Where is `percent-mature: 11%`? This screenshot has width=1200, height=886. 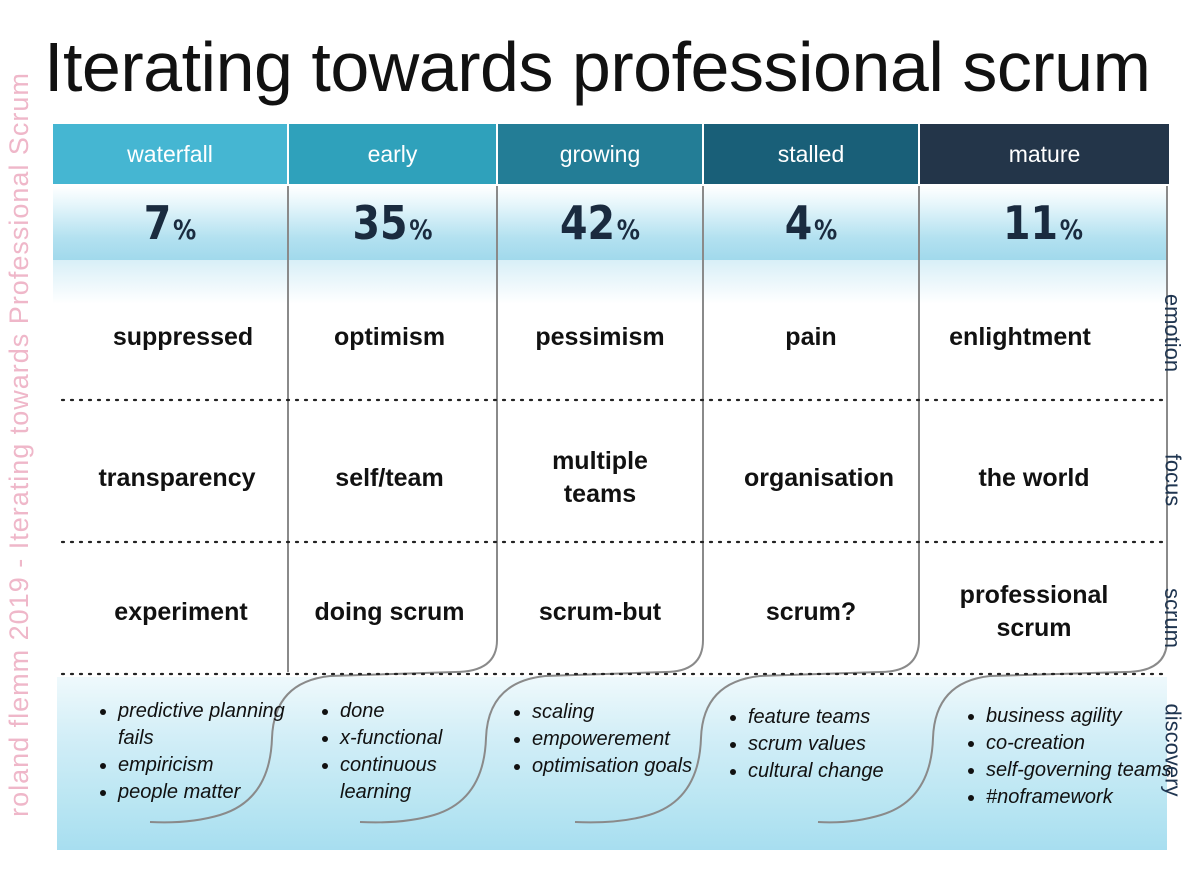
percent-mature: 11% is located at coordinates (1043, 223).